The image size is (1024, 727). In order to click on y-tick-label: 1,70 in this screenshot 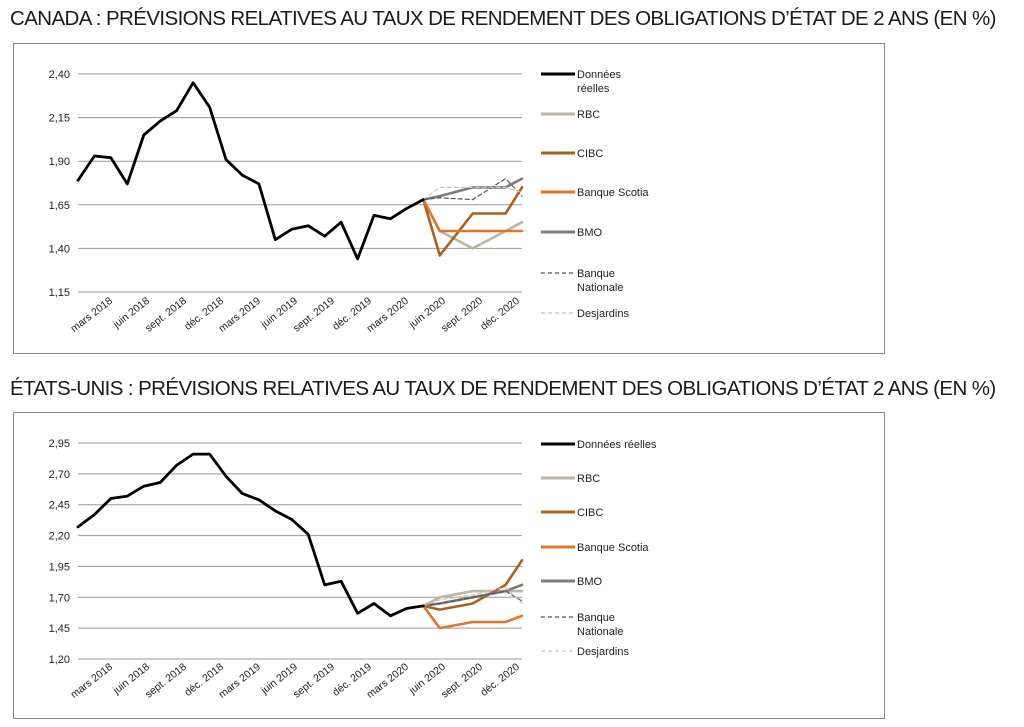, I will do `click(59, 598)`.